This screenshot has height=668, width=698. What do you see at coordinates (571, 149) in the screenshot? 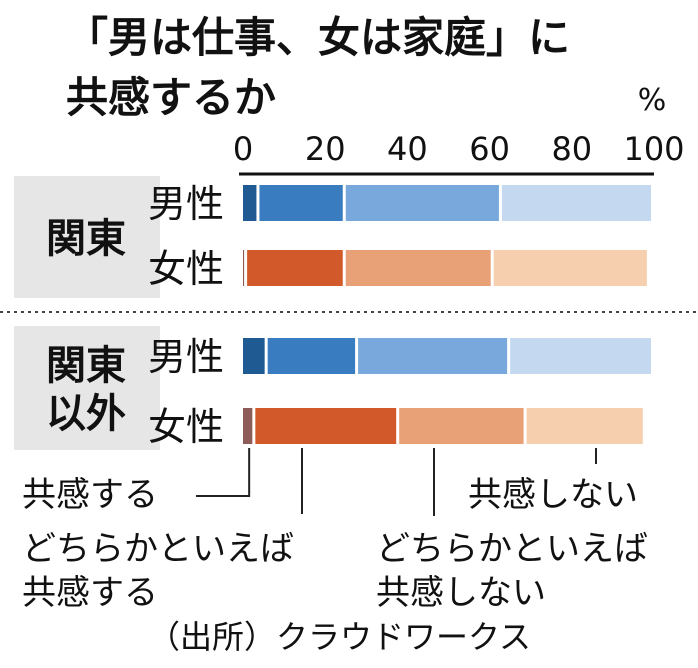
I see `tick-label: 80` at bounding box center [571, 149].